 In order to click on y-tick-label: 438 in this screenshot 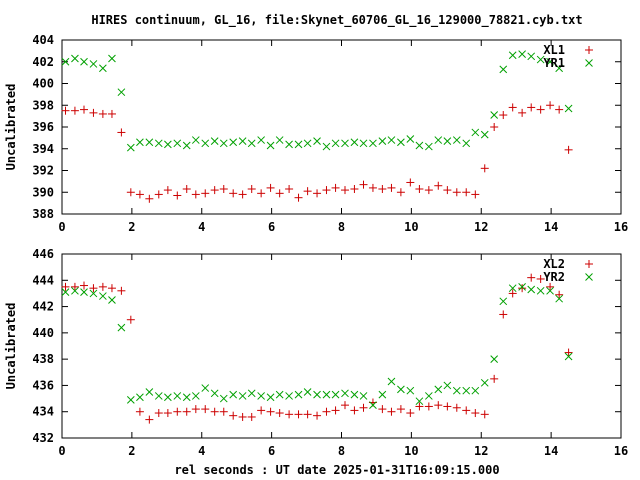, I will do `click(43, 359)`.